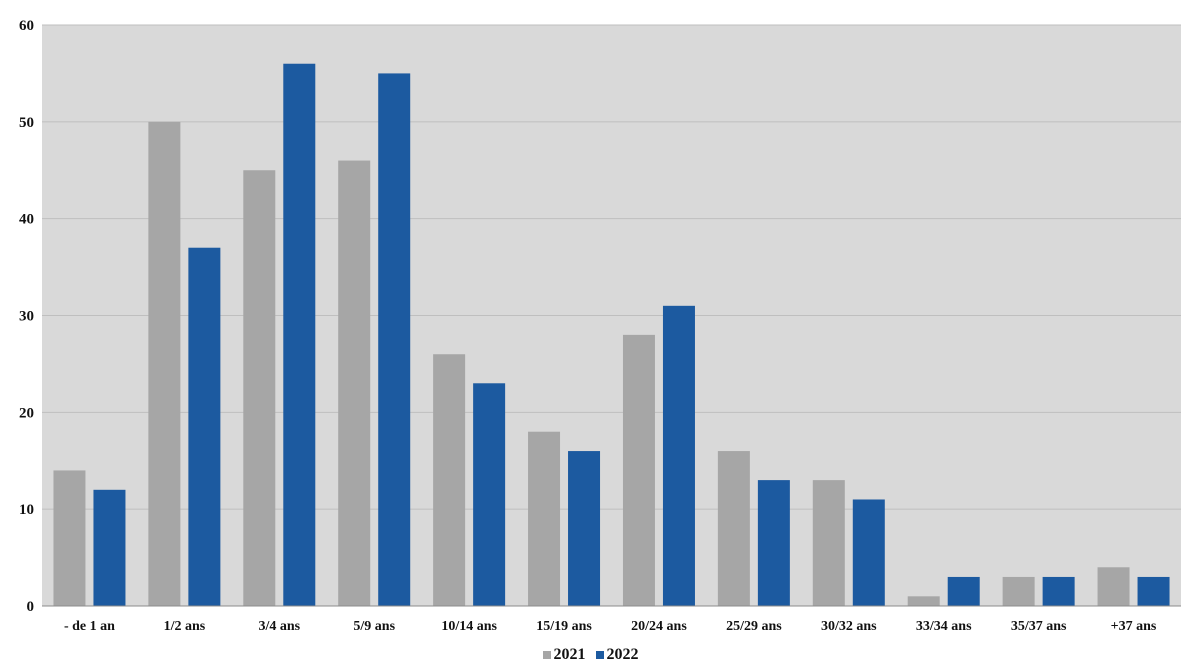 This screenshot has height=666, width=1181. Describe the element at coordinates (185, 626) in the screenshot. I see `x-tick-label: 1/2 ans` at that location.